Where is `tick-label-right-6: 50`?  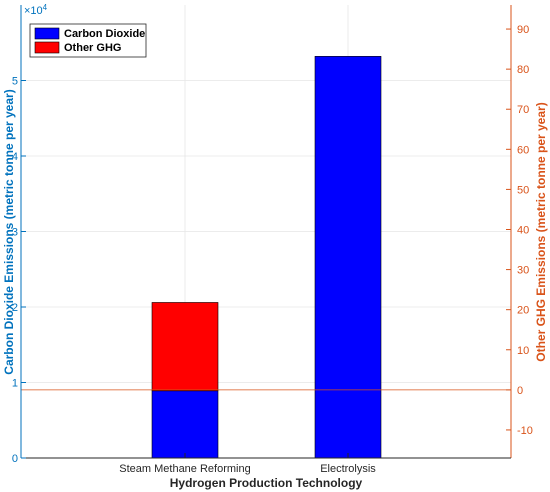
tick-label-right-6: 50 is located at coordinates (523, 190).